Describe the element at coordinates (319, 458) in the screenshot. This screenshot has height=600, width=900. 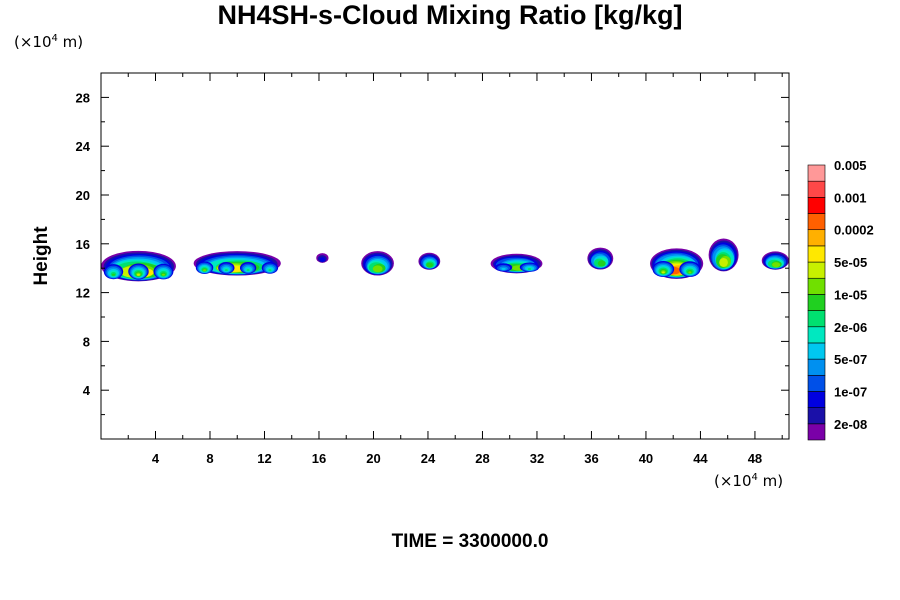
I see `x-tick-label: 16` at that location.